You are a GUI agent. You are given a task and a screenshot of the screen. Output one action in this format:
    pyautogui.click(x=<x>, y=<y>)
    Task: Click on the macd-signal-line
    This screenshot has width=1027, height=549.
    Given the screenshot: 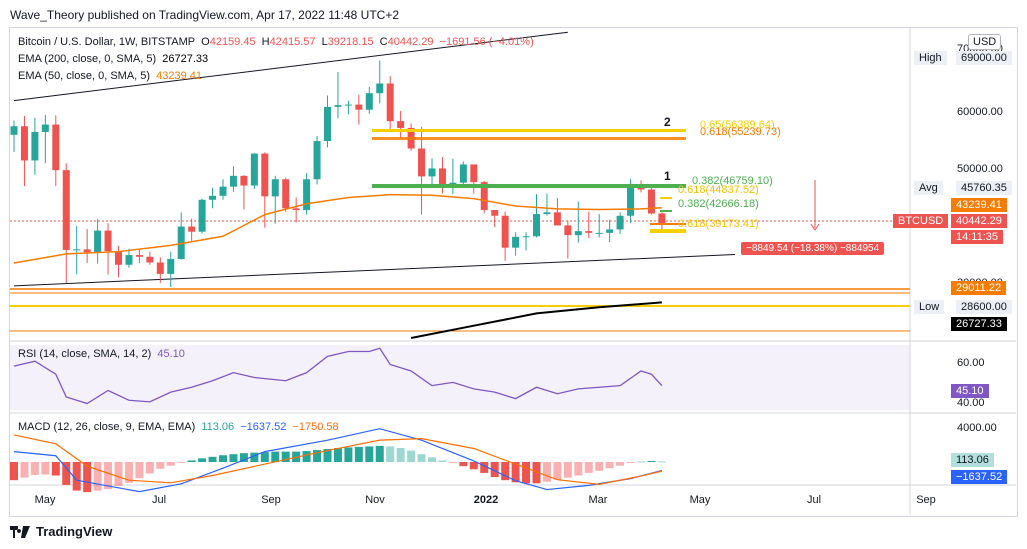 What is the action you would take?
    pyautogui.click(x=338, y=459)
    